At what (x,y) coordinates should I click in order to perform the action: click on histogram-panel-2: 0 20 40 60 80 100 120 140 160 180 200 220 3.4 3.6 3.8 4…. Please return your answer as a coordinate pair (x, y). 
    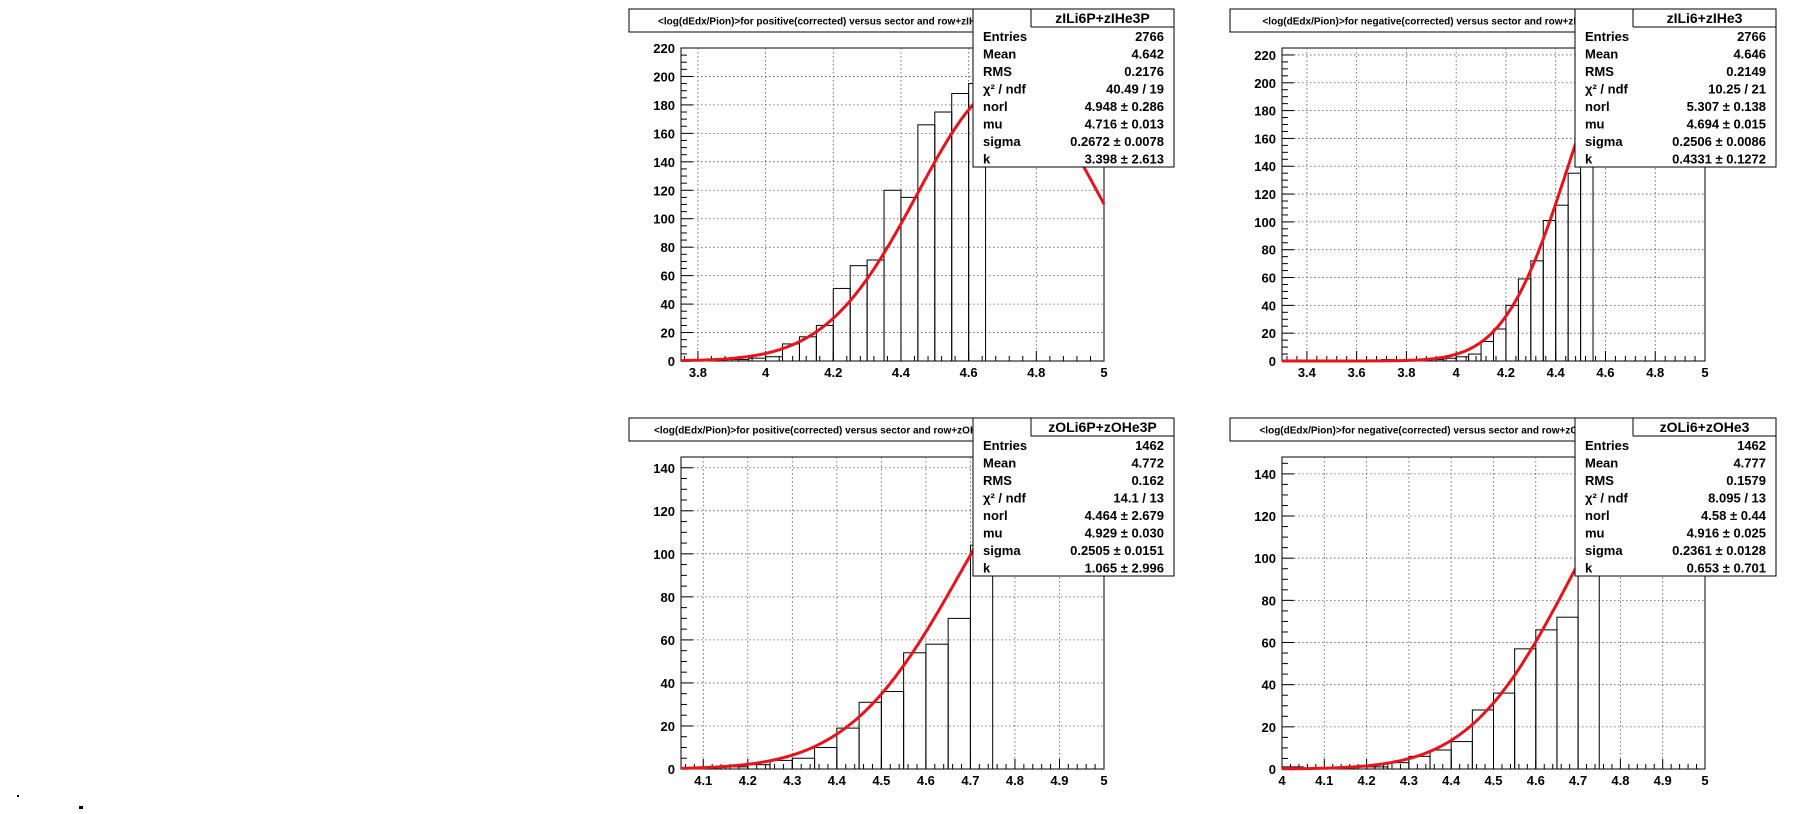
    Looking at the image, I should click on (1503, 194).